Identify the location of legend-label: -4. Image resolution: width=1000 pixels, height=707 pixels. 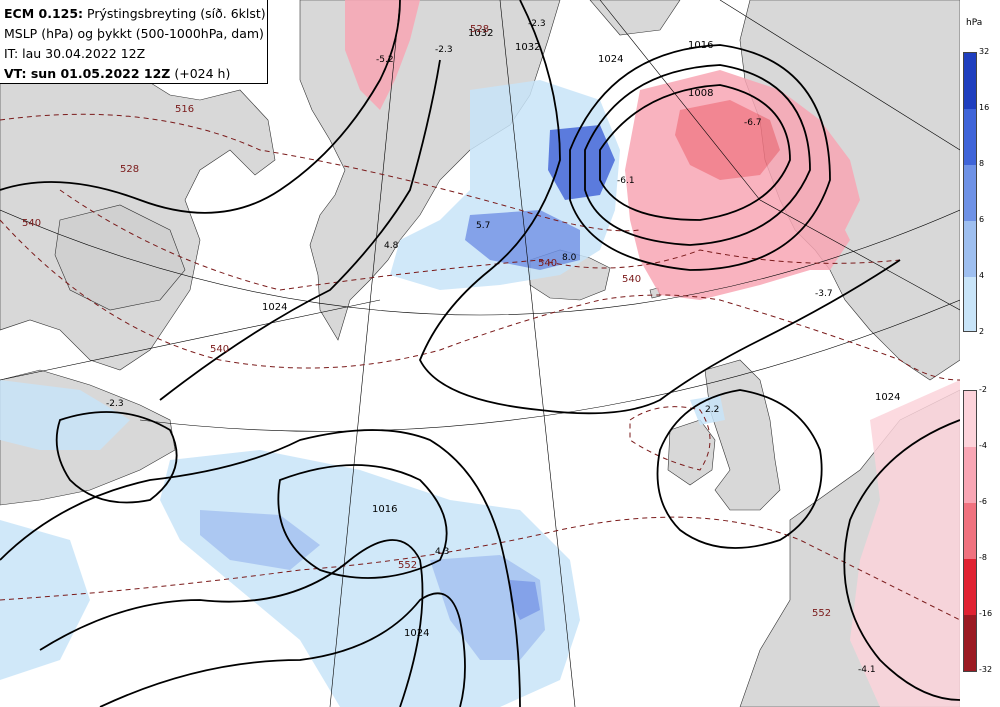
(983, 445).